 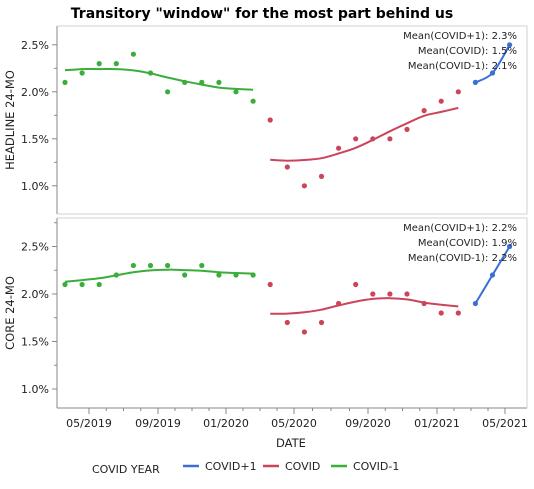 I want to click on y-axis-label: HEADLINE 24-MO, so click(x=10, y=120).